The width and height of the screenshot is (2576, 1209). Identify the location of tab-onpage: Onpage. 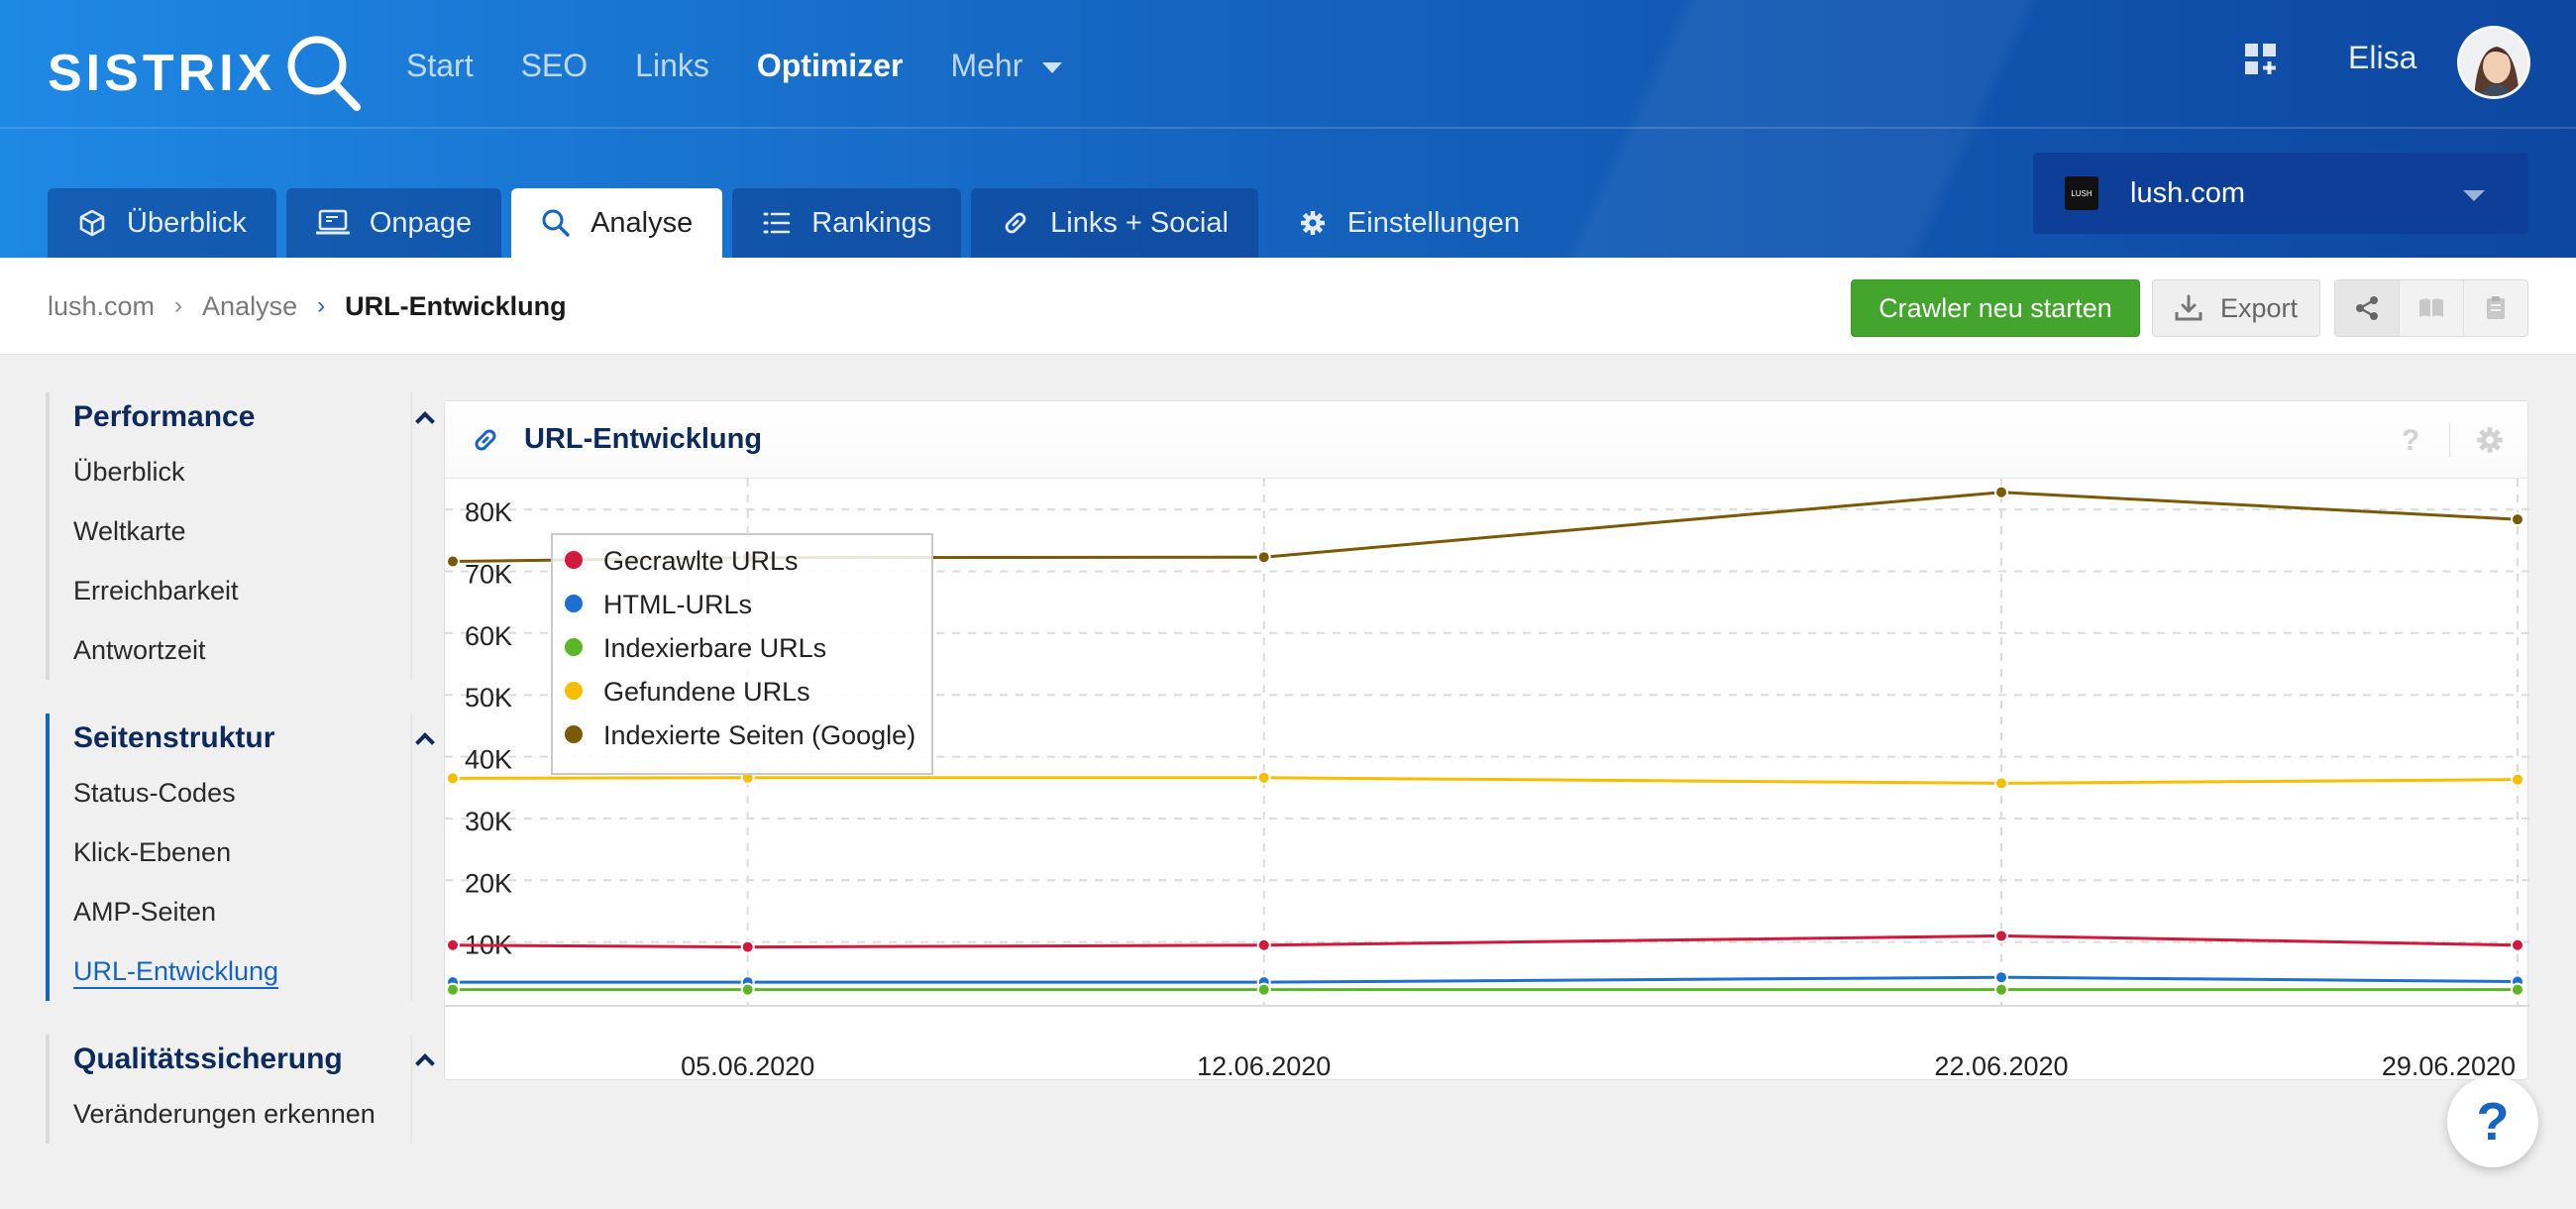
(393, 223).